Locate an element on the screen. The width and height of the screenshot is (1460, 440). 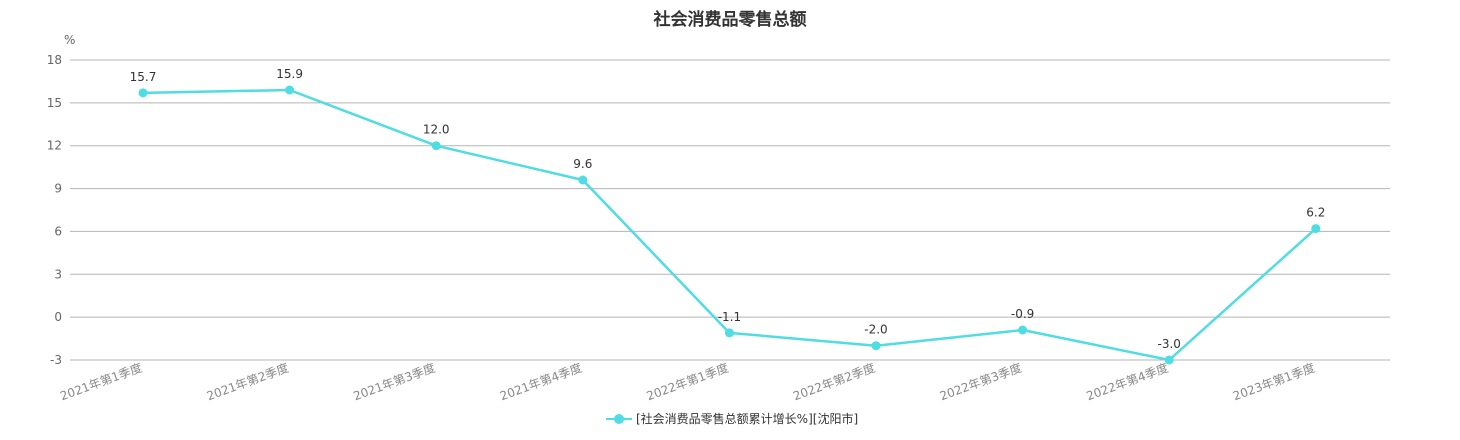
data-label: -0.9 is located at coordinates (1022, 314).